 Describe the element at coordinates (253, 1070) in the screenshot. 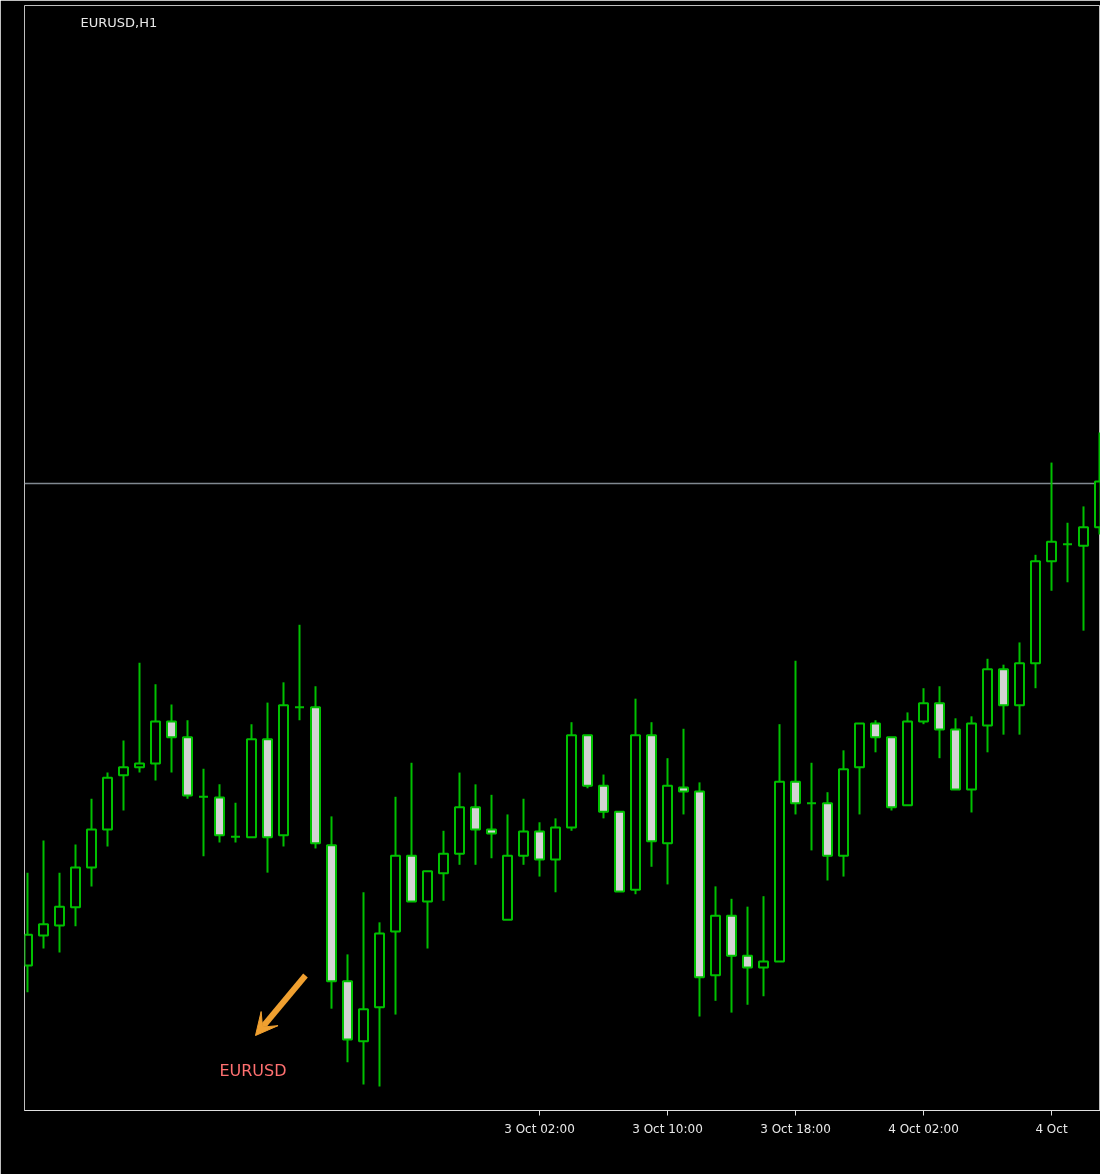

I see `annotation: EURUSD` at that location.